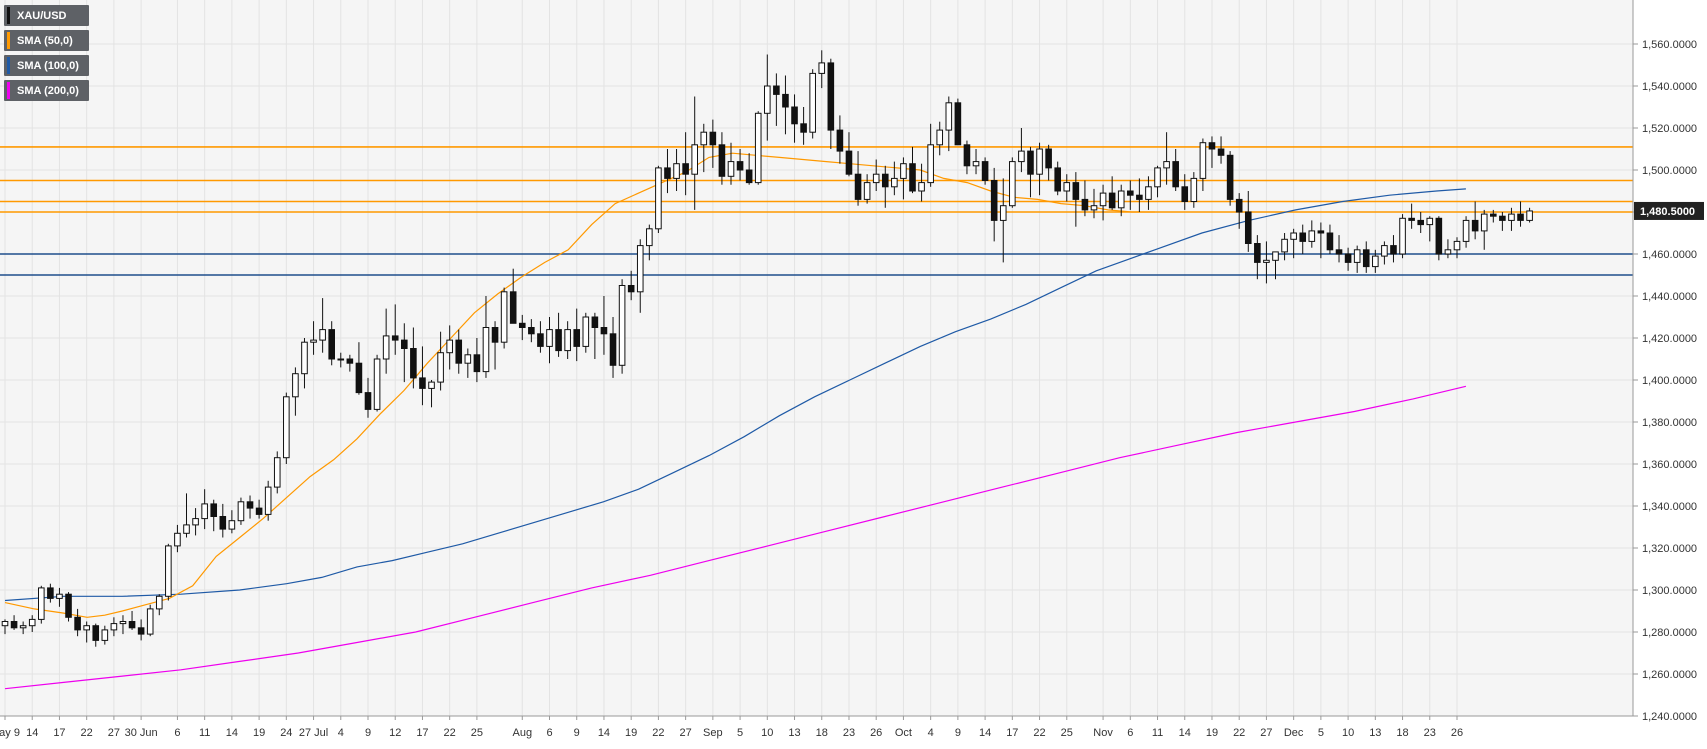 The width and height of the screenshot is (1707, 749). I want to click on y-tick-label: 1,260.0000, so click(1669, 675).